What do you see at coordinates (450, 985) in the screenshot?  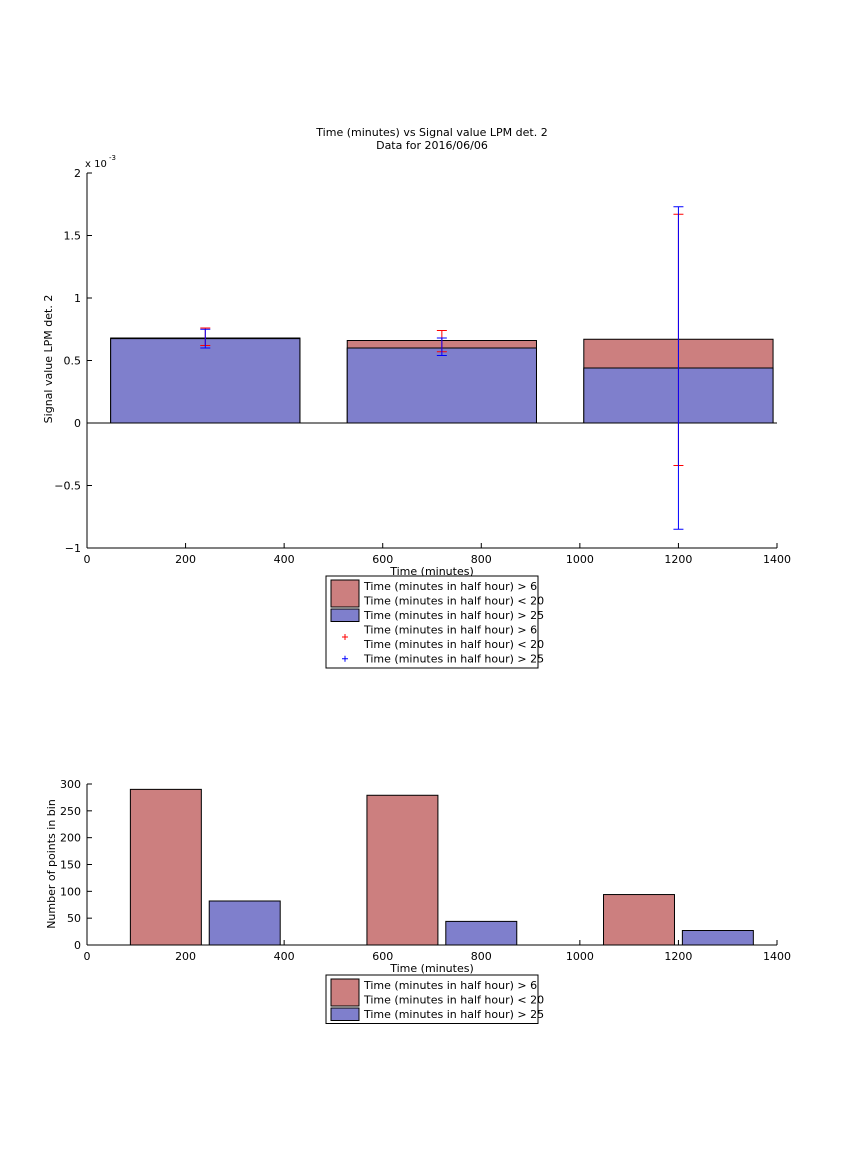 I see `chart2-legend-label: Time (minutes in half hour) > 6` at bounding box center [450, 985].